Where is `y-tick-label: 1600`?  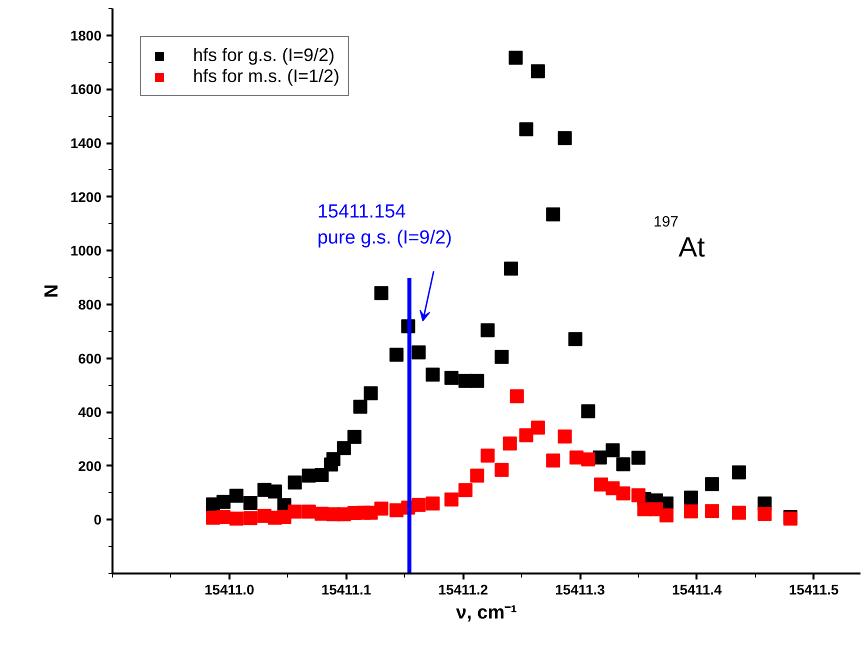 y-tick-label: 1600 is located at coordinates (86, 89).